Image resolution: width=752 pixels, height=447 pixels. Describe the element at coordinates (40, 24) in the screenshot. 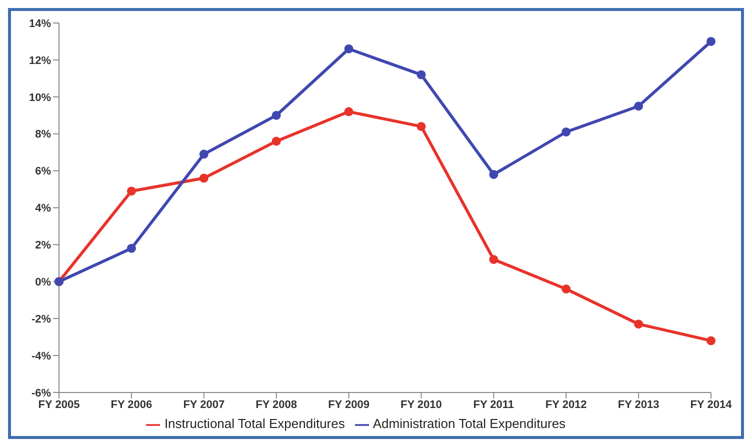

I see `y-tick-label: 14%` at that location.